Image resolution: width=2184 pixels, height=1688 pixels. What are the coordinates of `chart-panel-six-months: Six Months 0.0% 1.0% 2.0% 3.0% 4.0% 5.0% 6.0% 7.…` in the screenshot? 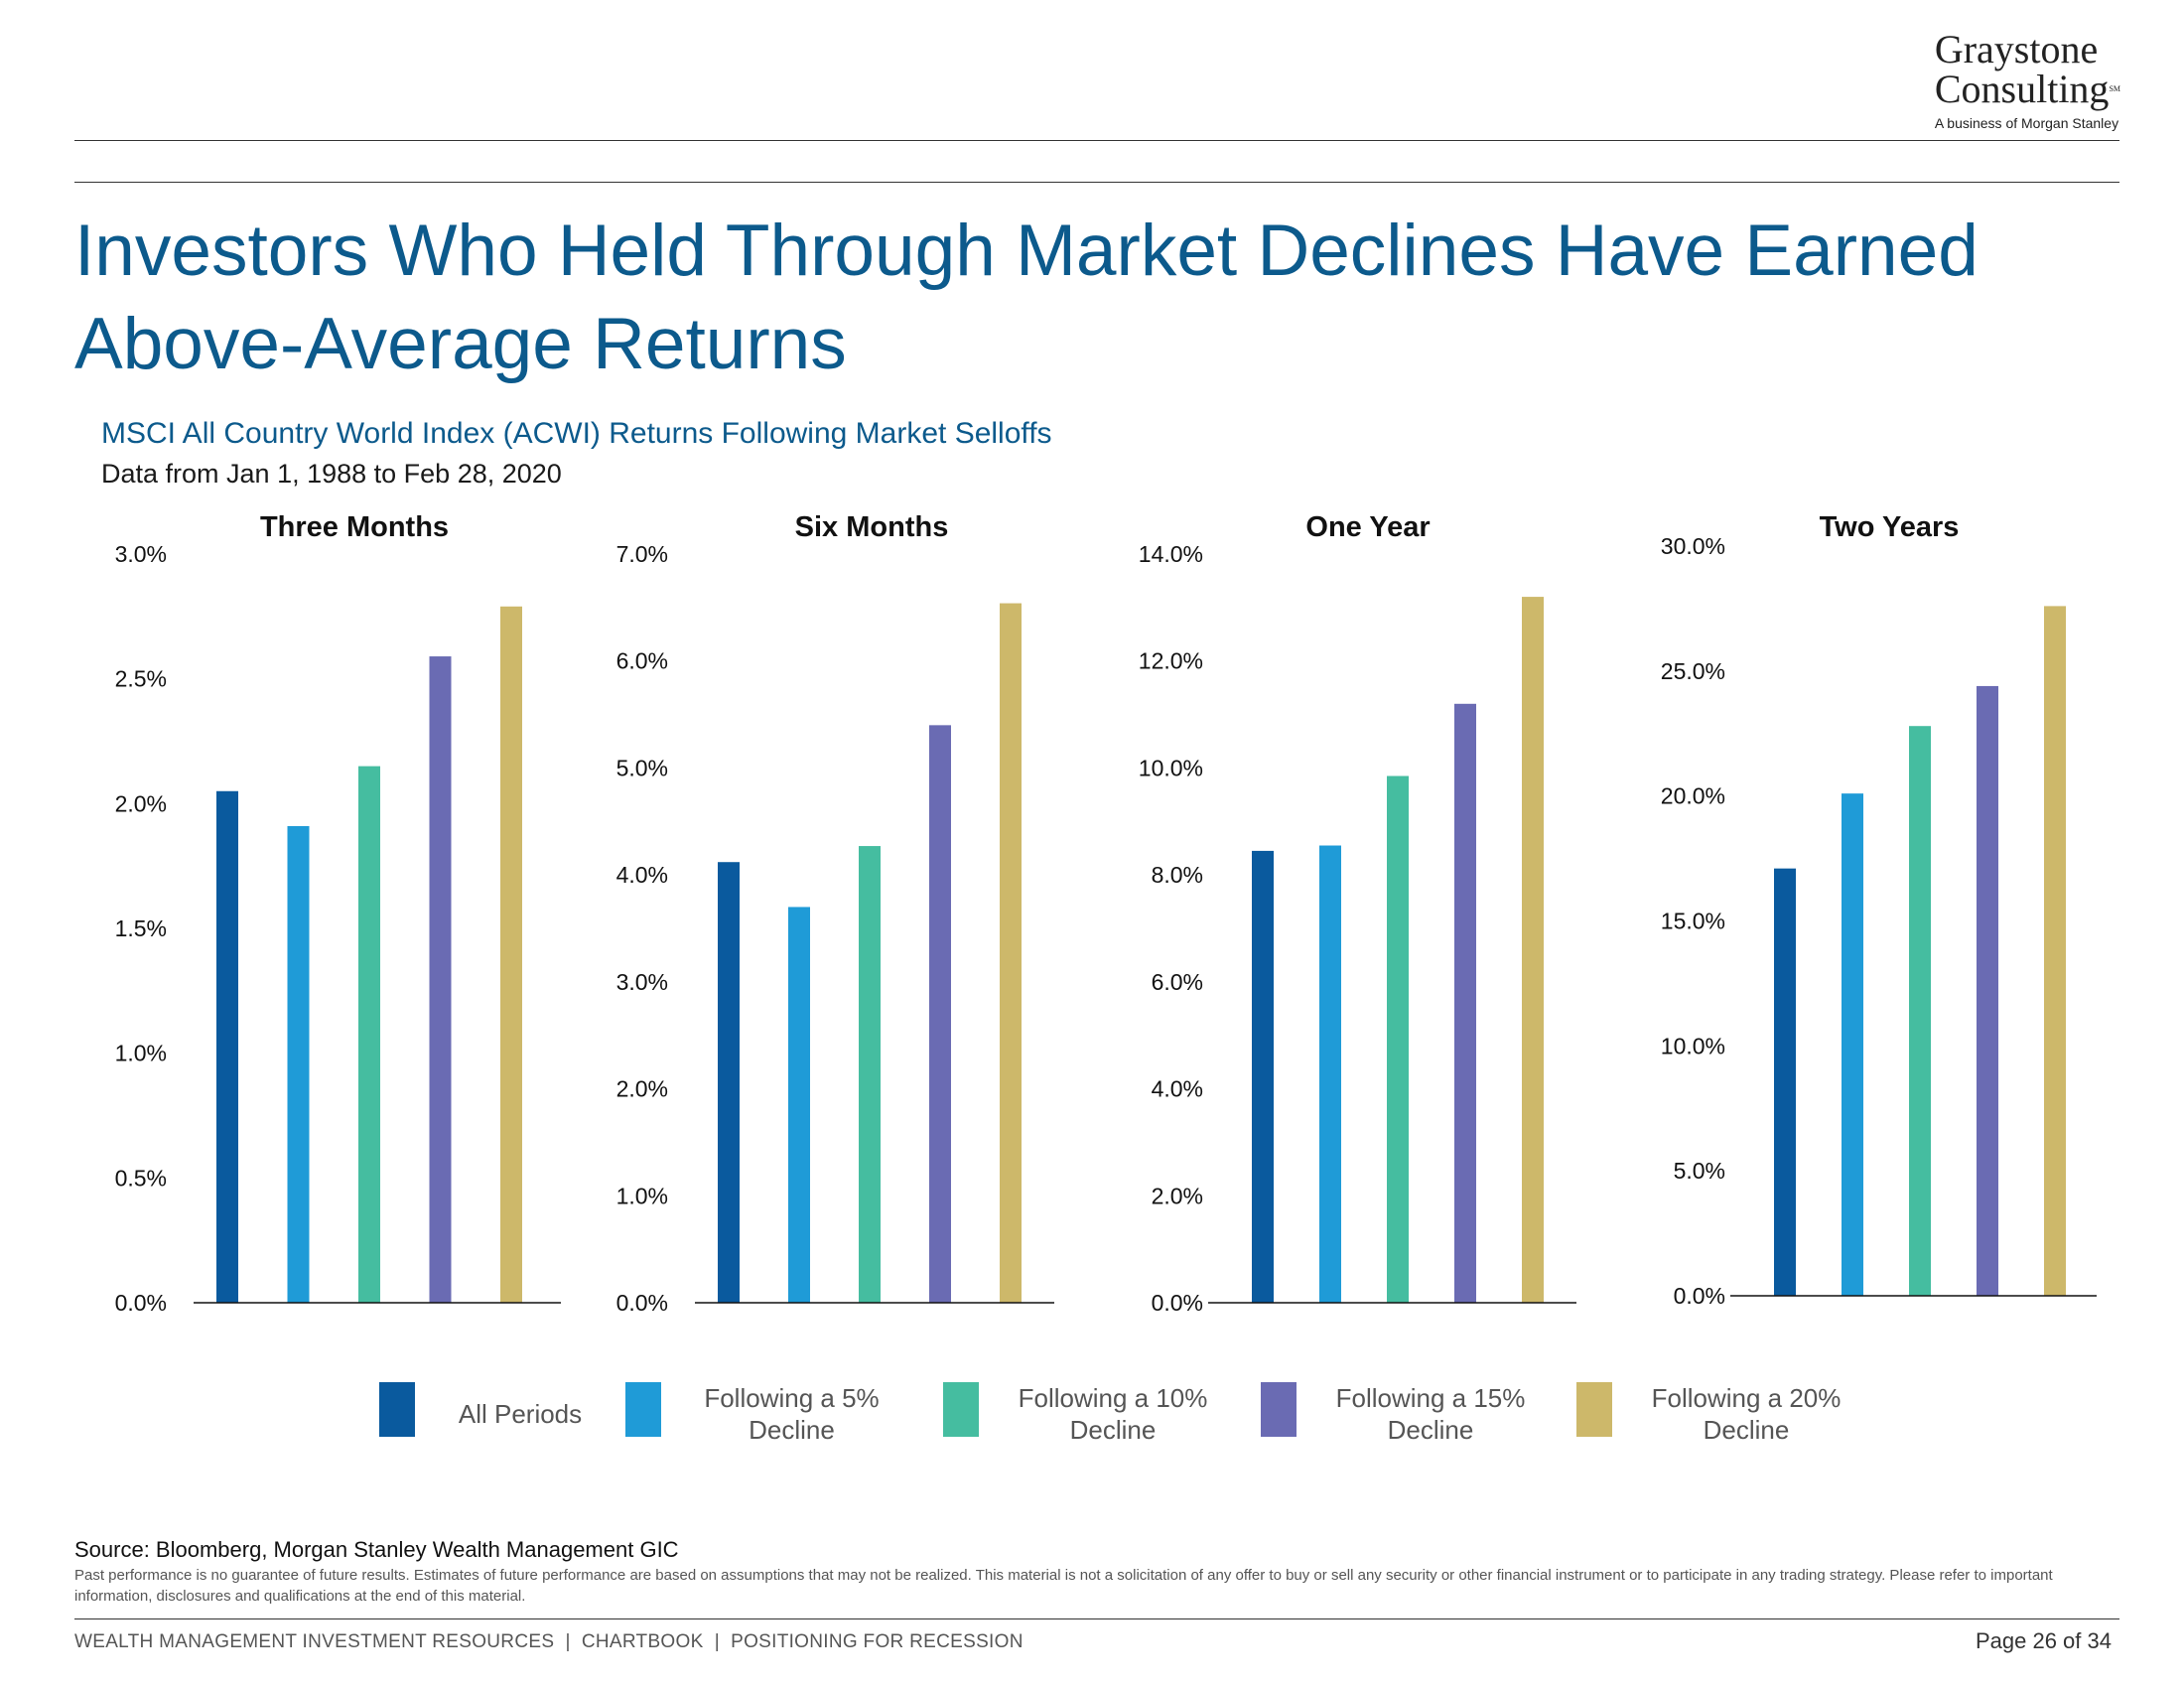 It's located at (835, 913).